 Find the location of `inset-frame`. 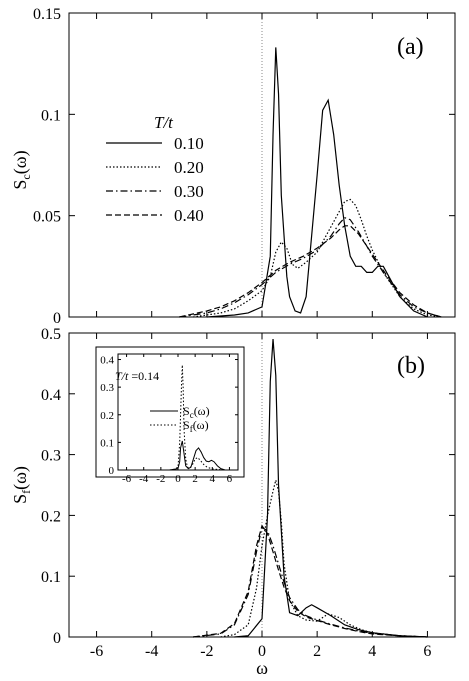

inset-frame is located at coordinates (170, 412).